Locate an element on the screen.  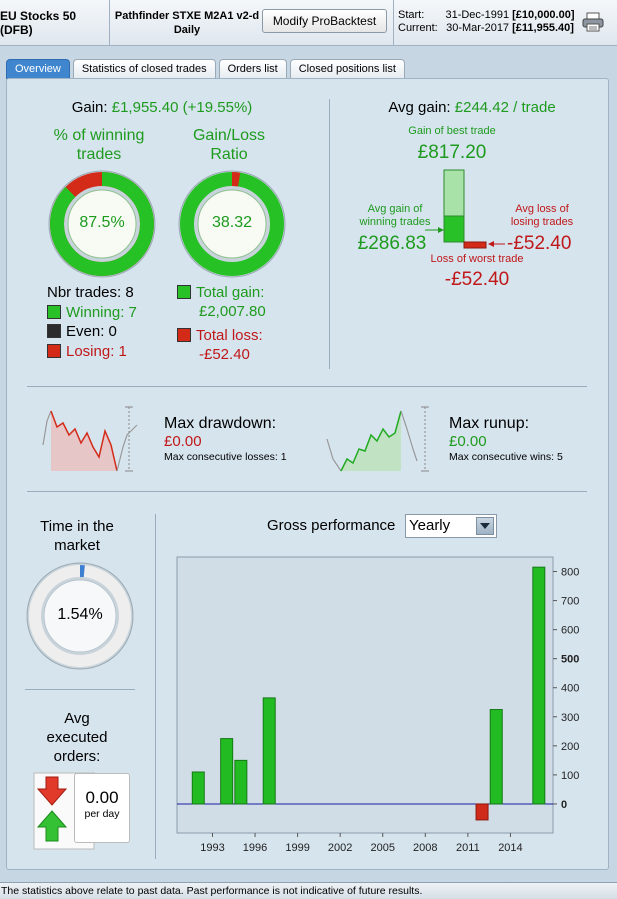
period-select: Yearly is located at coordinates (451, 526).